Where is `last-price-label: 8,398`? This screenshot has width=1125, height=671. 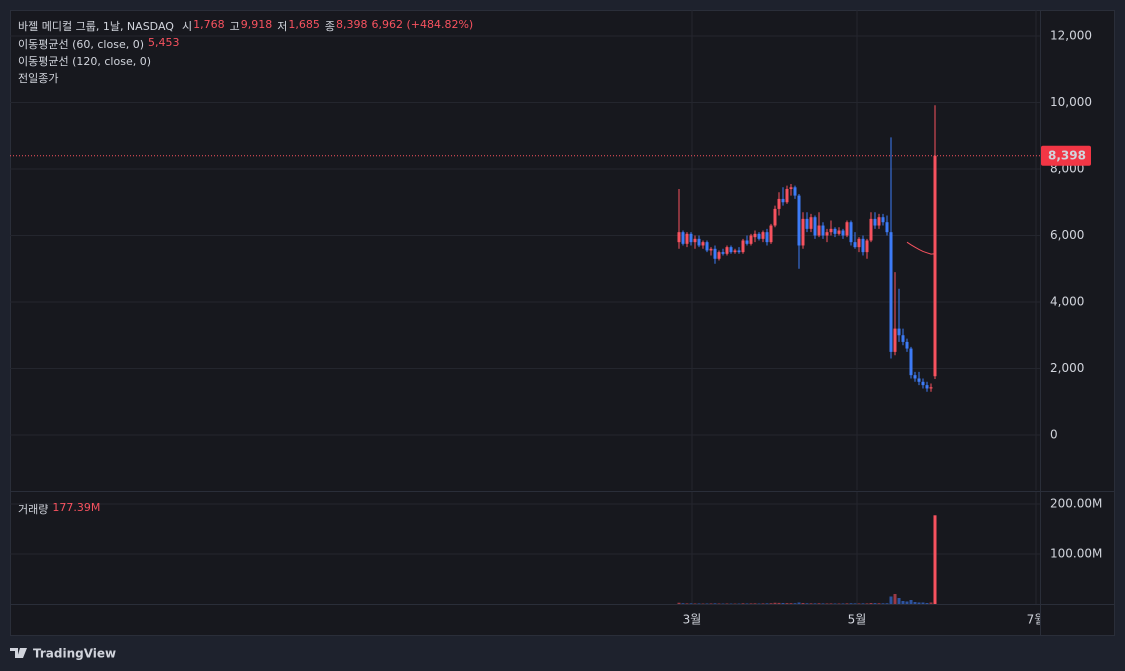
last-price-label: 8,398 is located at coordinates (1067, 155).